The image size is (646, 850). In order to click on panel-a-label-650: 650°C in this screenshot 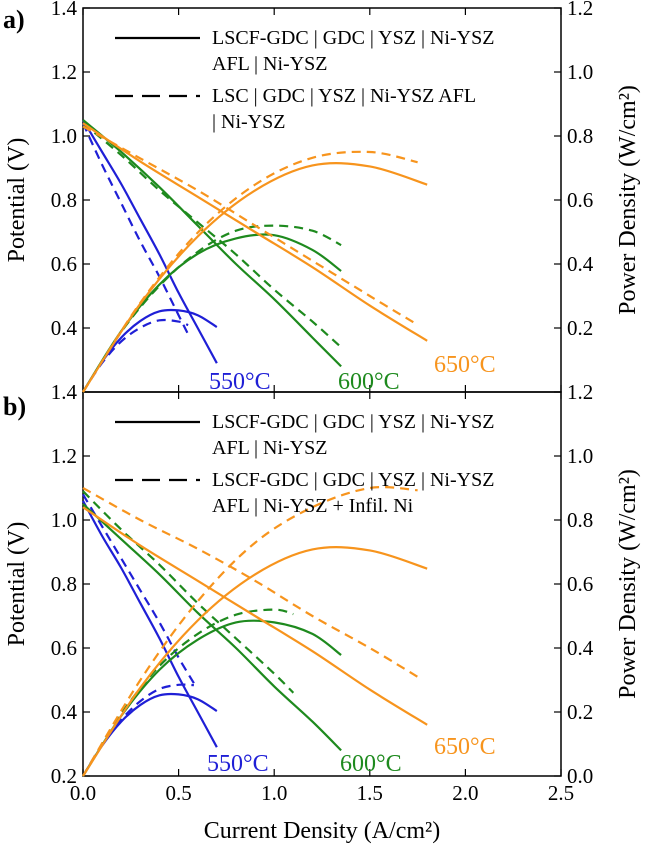, I will do `click(465, 365)`.